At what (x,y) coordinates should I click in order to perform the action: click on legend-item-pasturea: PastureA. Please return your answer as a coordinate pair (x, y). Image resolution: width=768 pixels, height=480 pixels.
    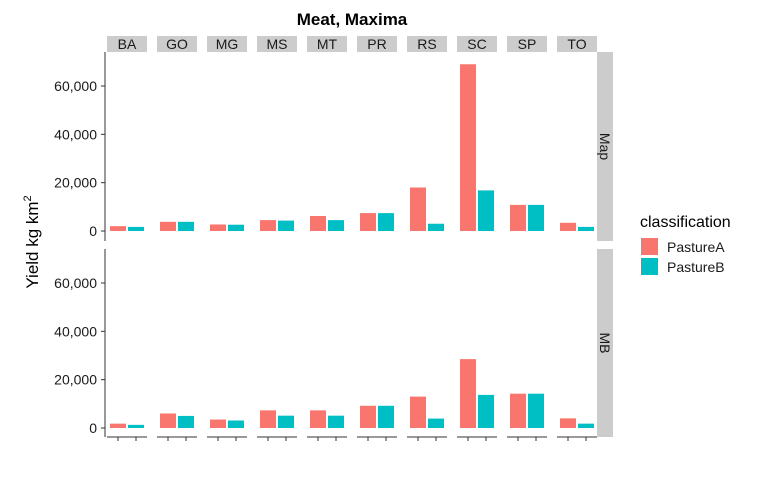
    Looking at the image, I should click on (683, 246).